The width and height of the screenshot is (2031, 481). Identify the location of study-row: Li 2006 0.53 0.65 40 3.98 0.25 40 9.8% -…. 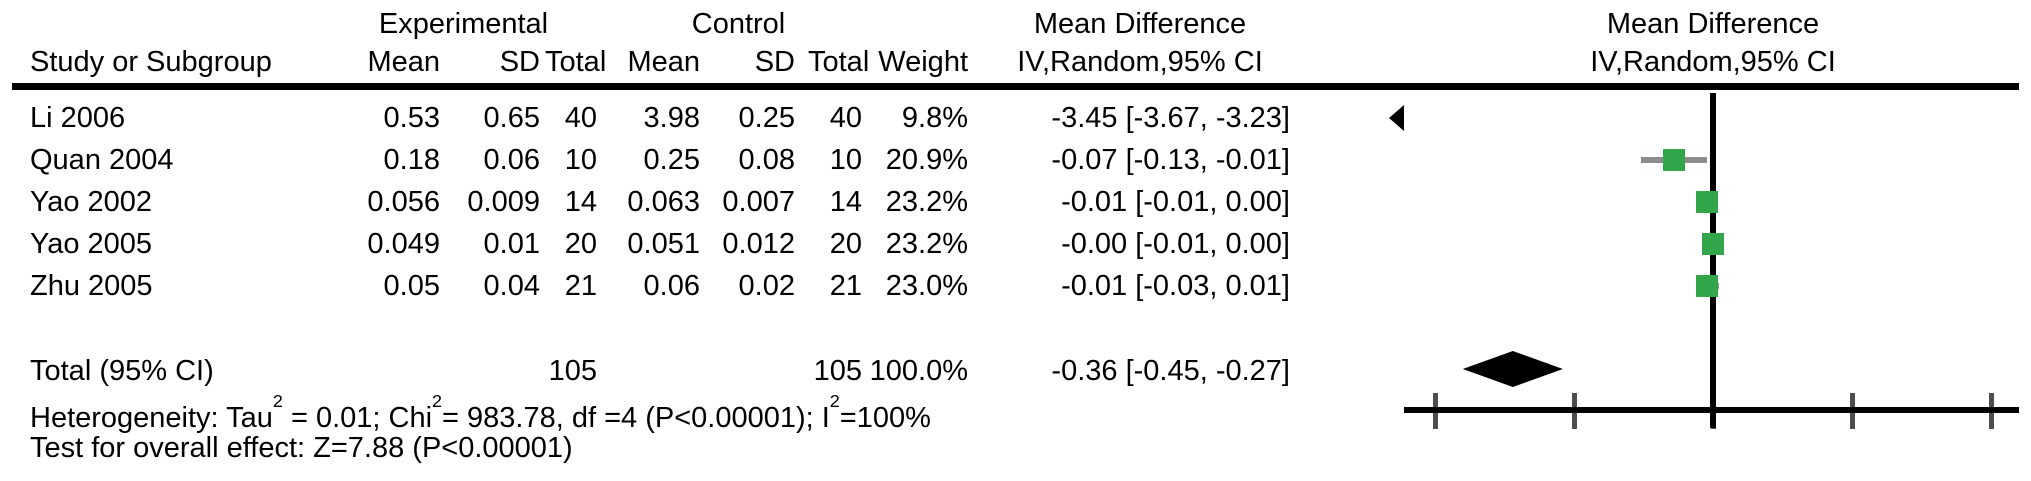
(1015, 118).